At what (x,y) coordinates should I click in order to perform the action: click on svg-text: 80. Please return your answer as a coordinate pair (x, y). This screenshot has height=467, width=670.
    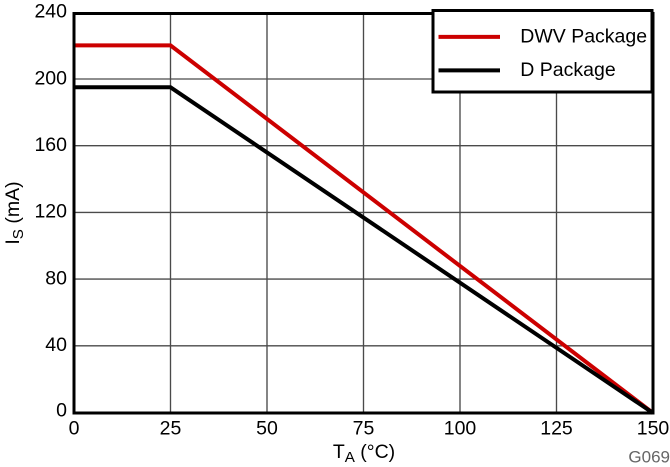
    Looking at the image, I should click on (56, 278).